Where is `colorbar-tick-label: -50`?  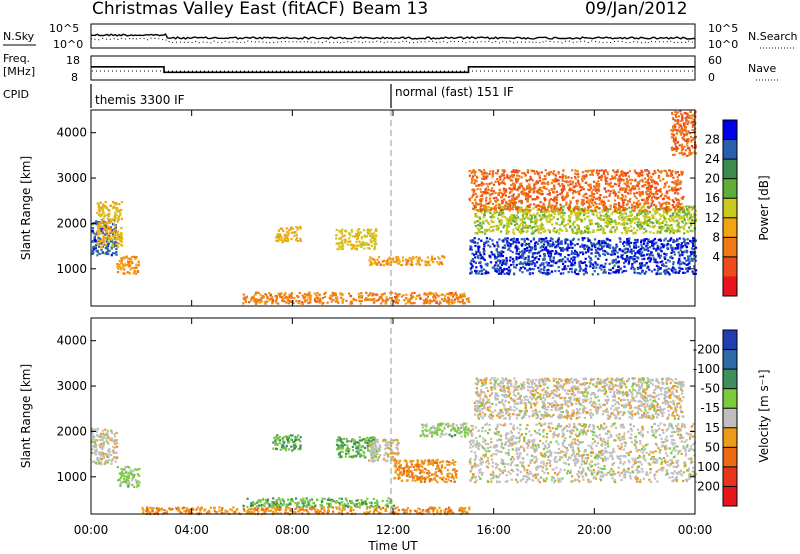 colorbar-tick-label: -50 is located at coordinates (710, 389).